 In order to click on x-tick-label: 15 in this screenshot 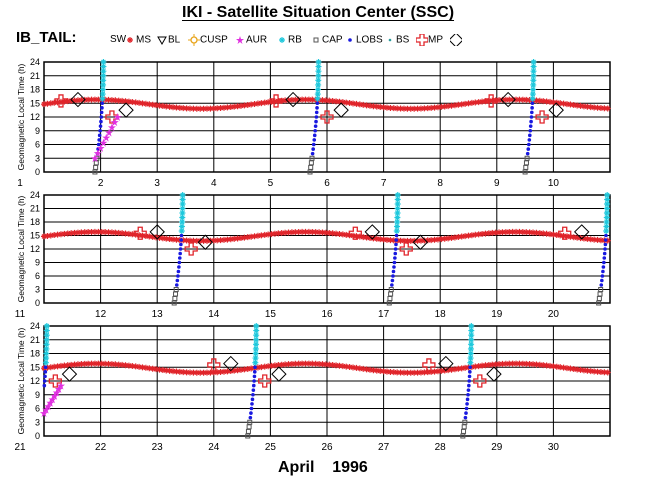, I will do `click(271, 314)`.